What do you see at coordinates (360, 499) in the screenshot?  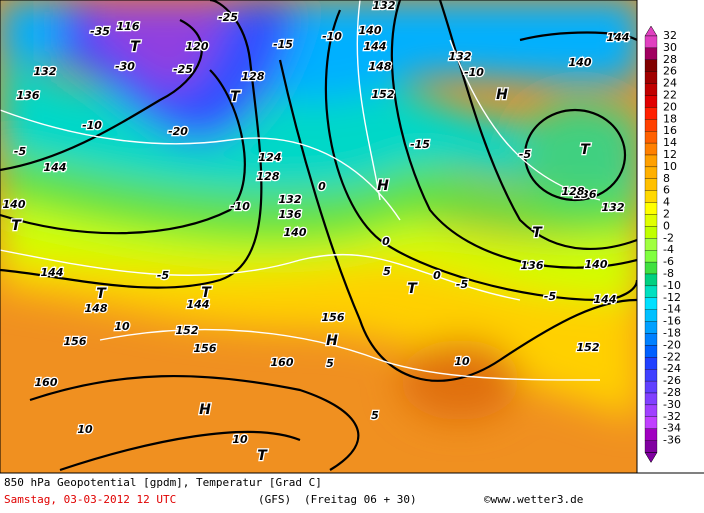 I see `footer-run: (Freitag 06 + 30)` at bounding box center [360, 499].